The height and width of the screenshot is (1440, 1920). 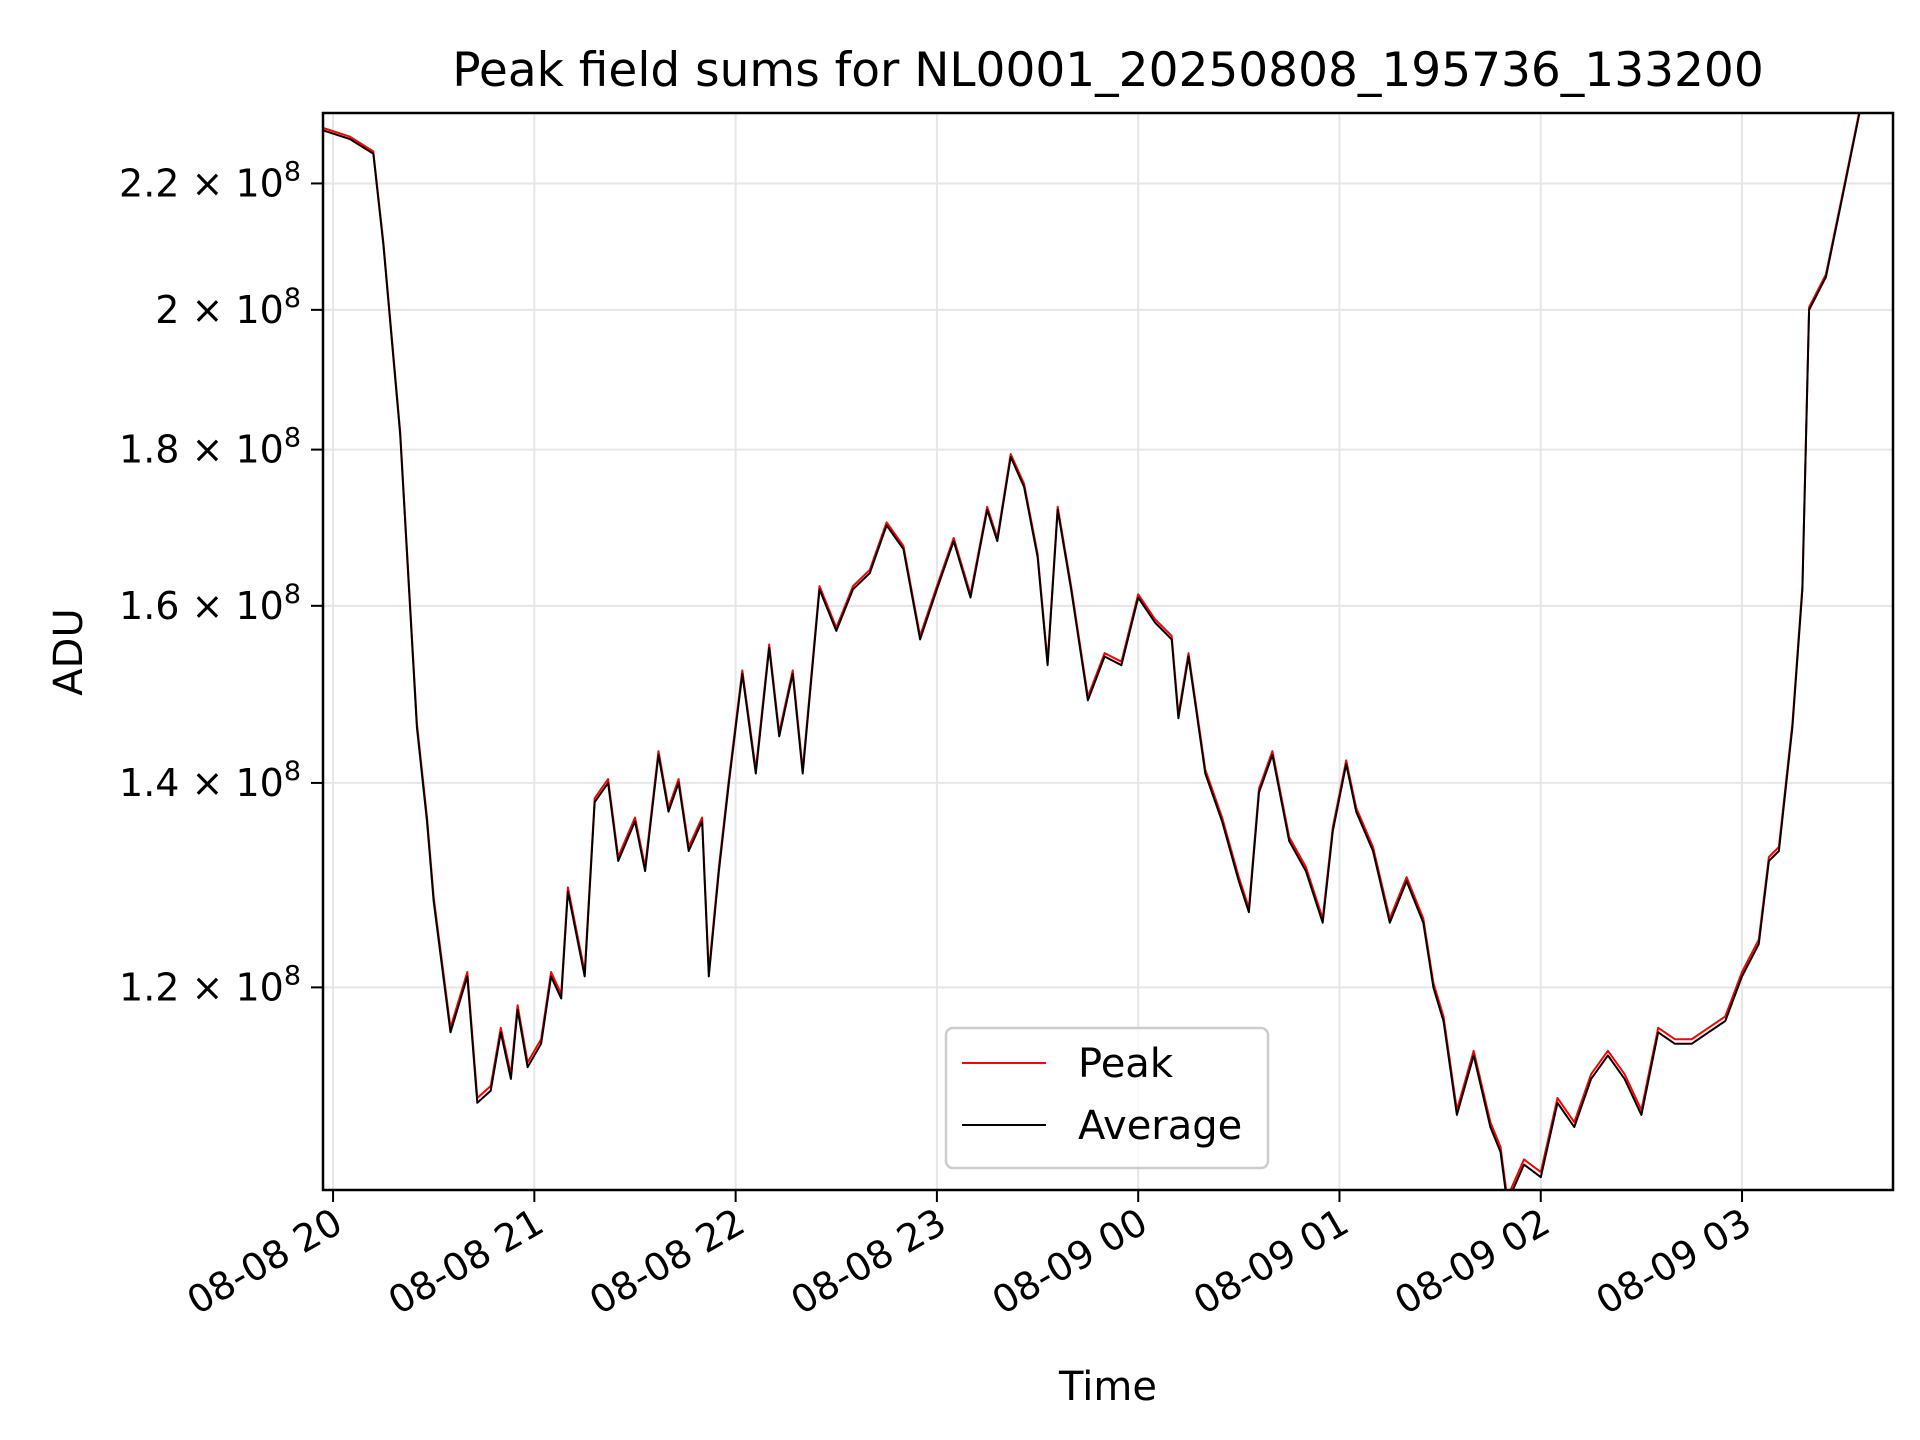 What do you see at coordinates (210, 180) in the screenshot?
I see `y-tick-label: 2.2 × 108` at bounding box center [210, 180].